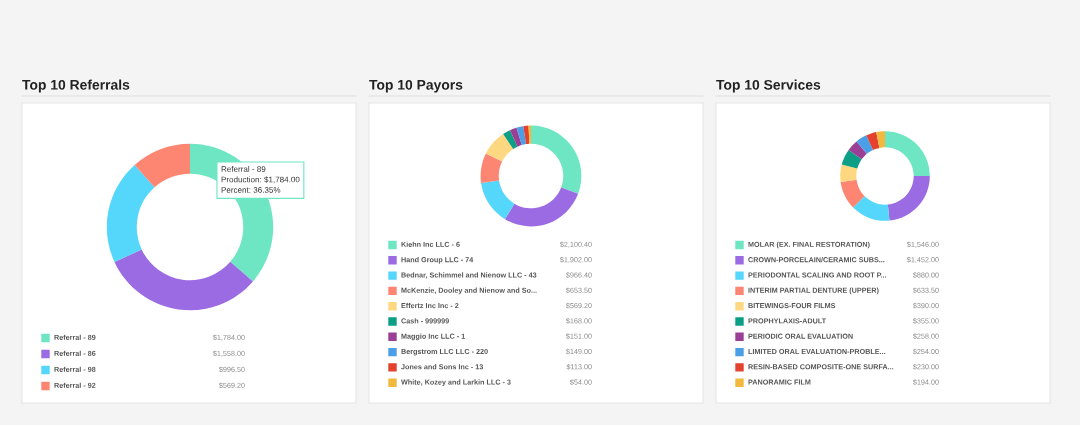 This screenshot has height=425, width=1080. I want to click on chart-title: Top 10 Services, so click(768, 86).